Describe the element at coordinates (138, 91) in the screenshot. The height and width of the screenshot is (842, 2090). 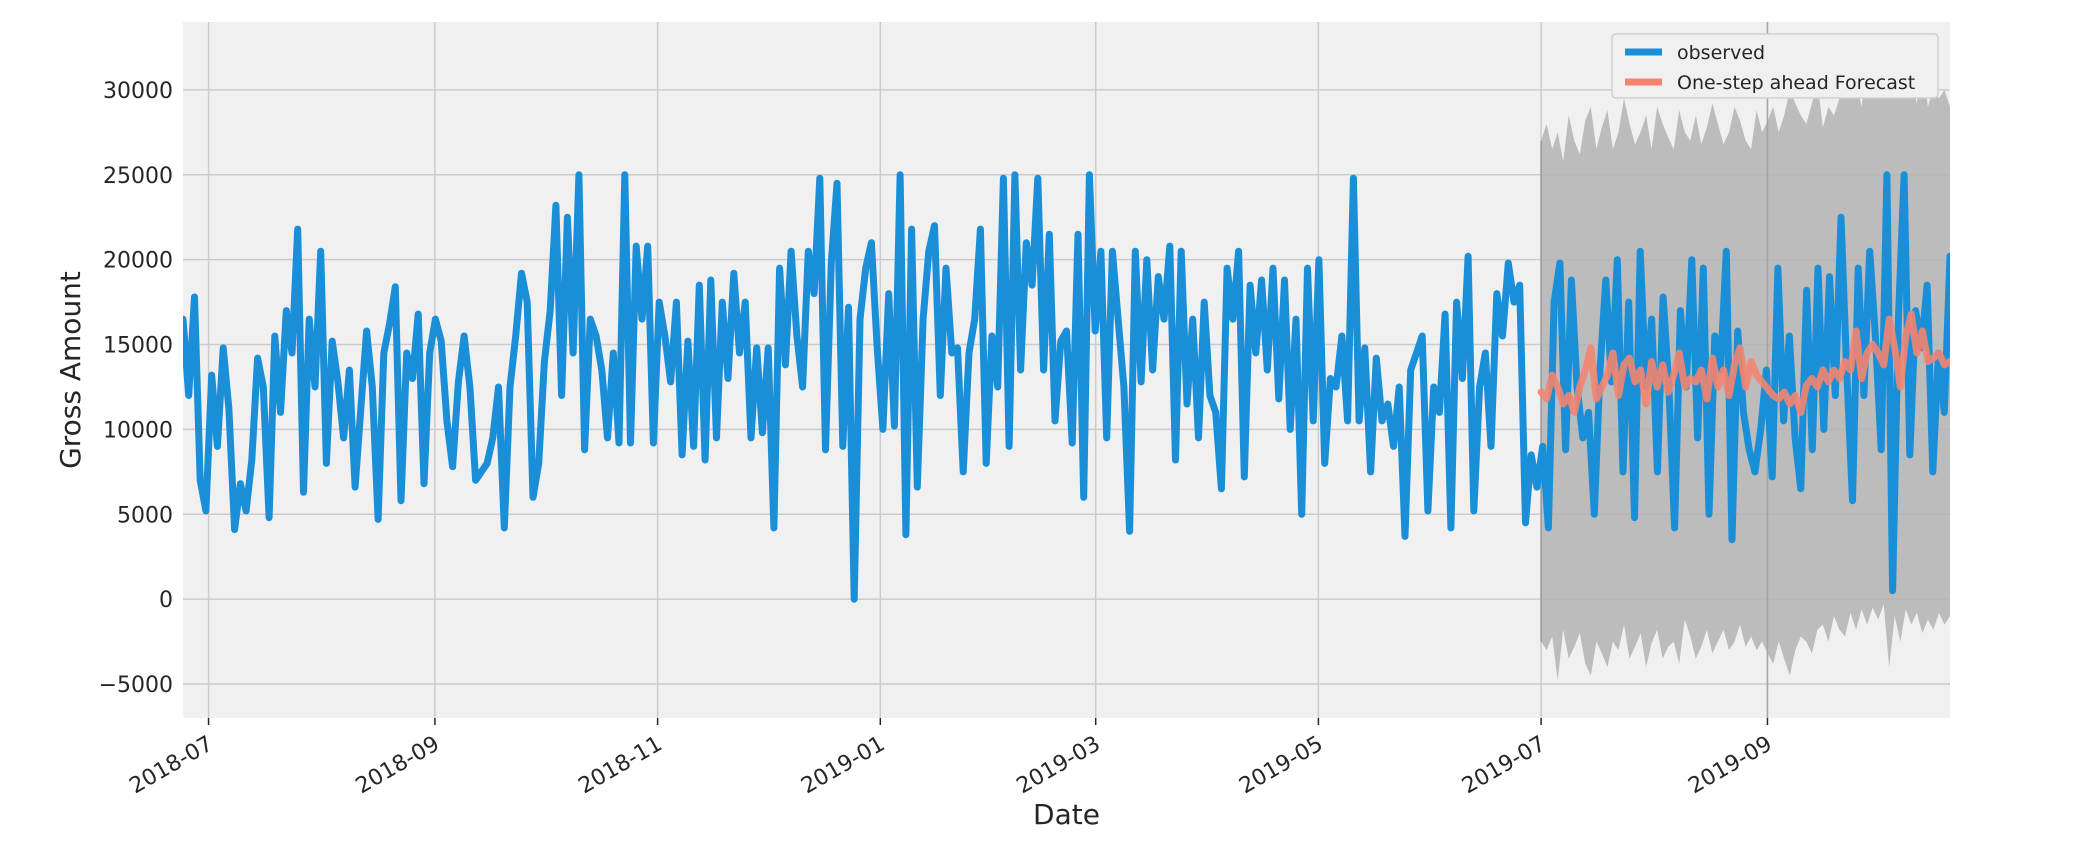
I see `y-tick-label: 30000` at that location.